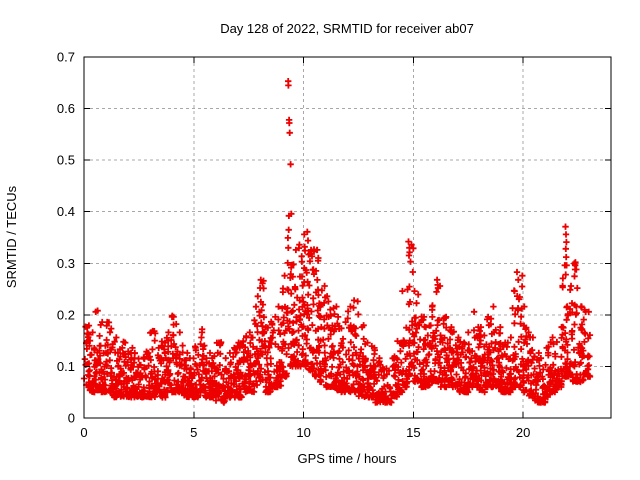  I want to click on y-tick-label: 0.6, so click(66, 108).